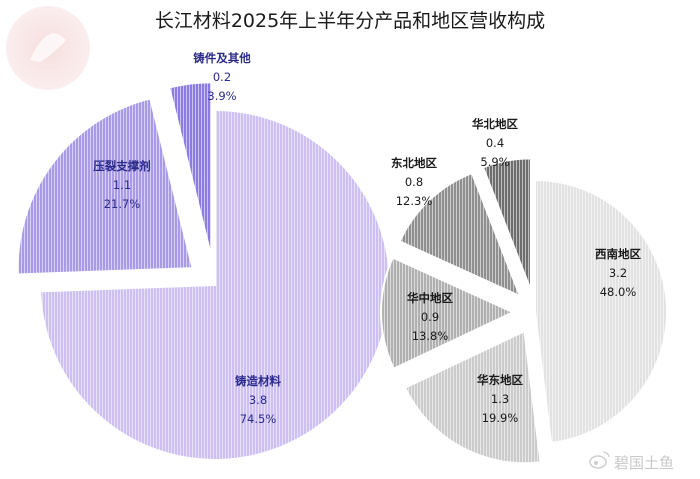 This screenshot has width=700, height=479. What do you see at coordinates (494, 162) in the screenshot?
I see `slice-label-percent: 5.9%` at bounding box center [494, 162].